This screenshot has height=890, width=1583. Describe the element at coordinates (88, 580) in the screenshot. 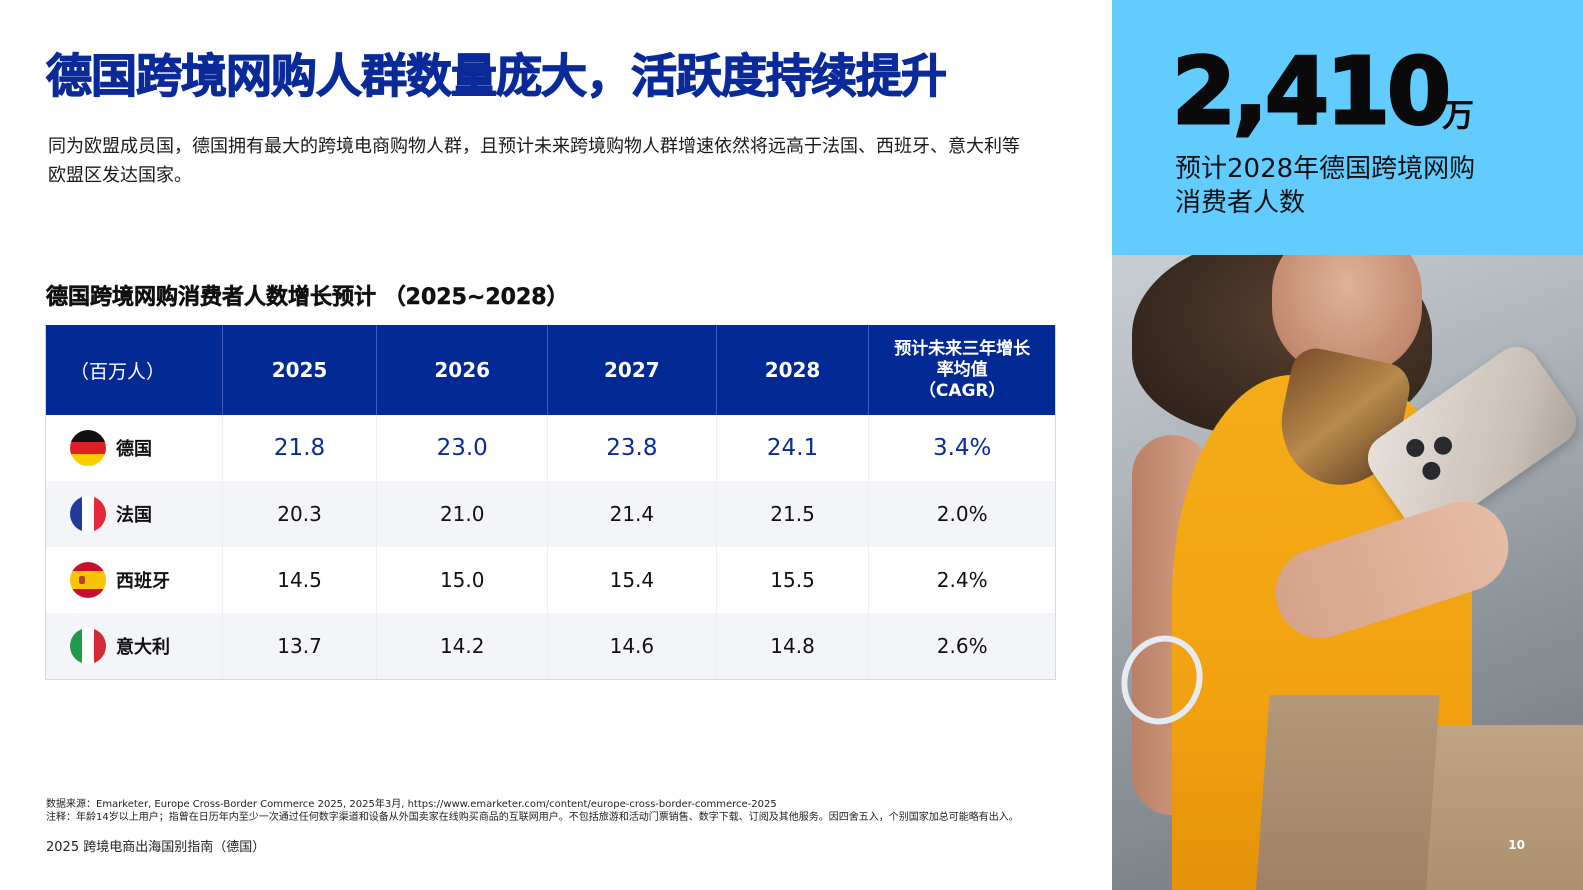

I see `spain-flag-icon` at that location.